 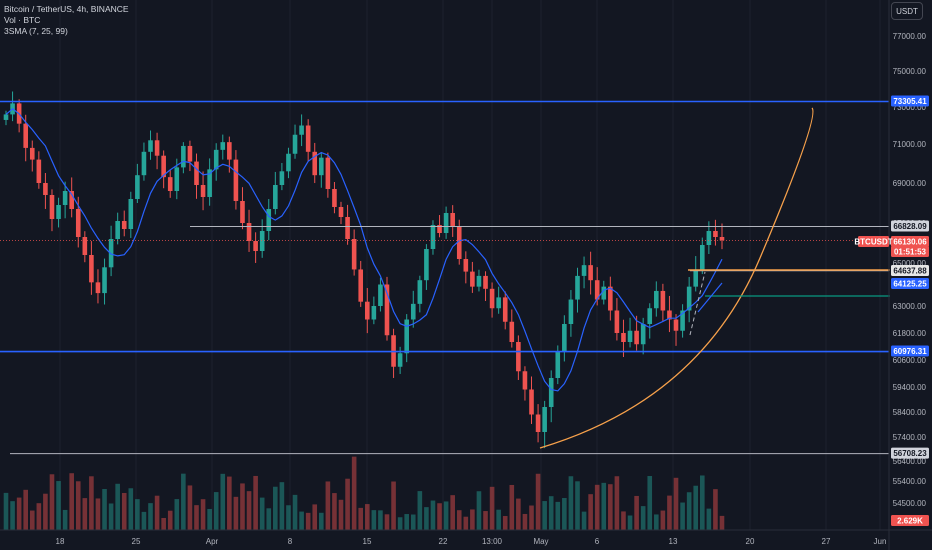 What do you see at coordinates (36, 31) in the screenshot?
I see `sma-legend: 3SMA (7, 25, 99)` at bounding box center [36, 31].